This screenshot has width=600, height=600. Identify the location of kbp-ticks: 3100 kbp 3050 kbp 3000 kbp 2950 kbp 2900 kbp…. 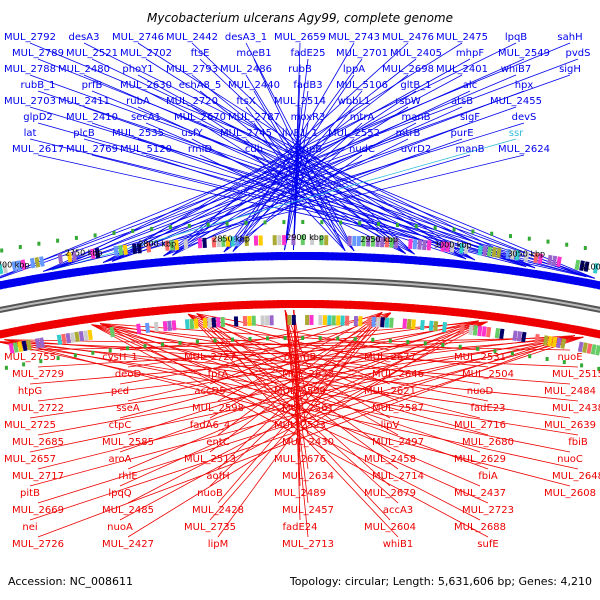
(300, 252).